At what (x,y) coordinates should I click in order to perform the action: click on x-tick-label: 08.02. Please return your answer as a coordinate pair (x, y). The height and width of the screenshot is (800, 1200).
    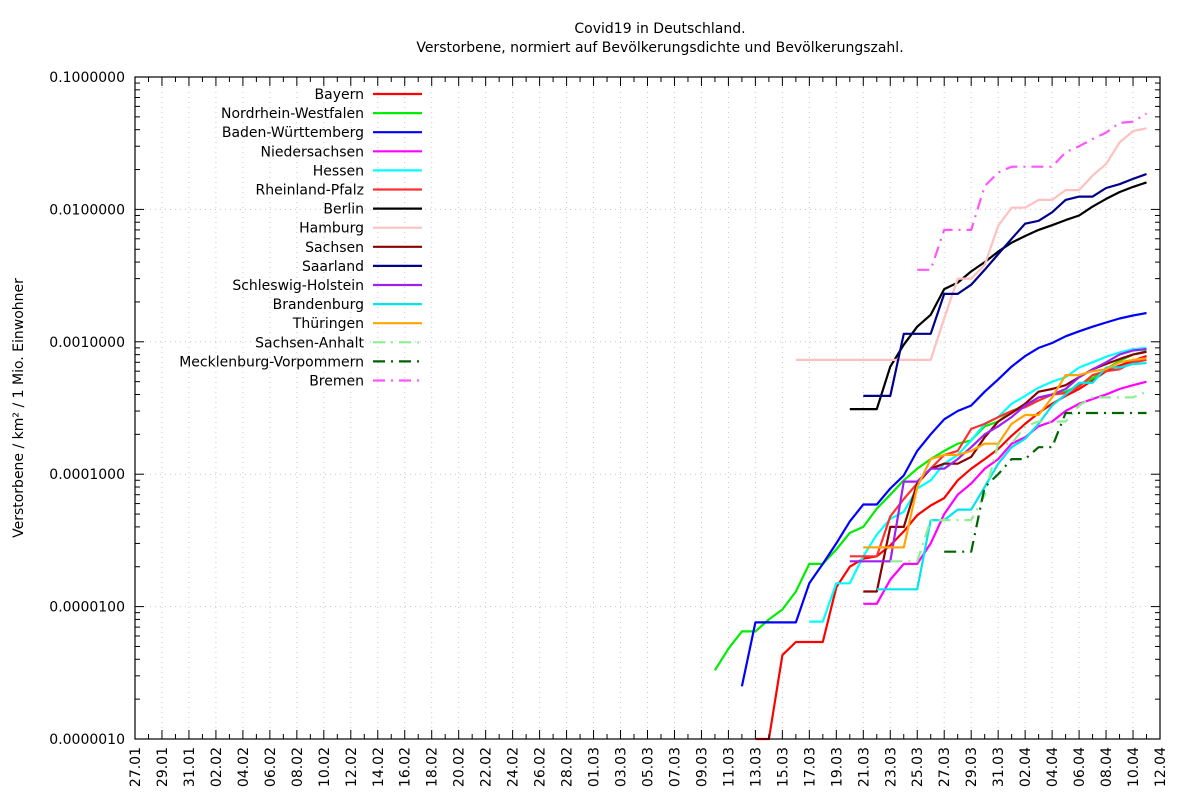
    Looking at the image, I should click on (298, 767).